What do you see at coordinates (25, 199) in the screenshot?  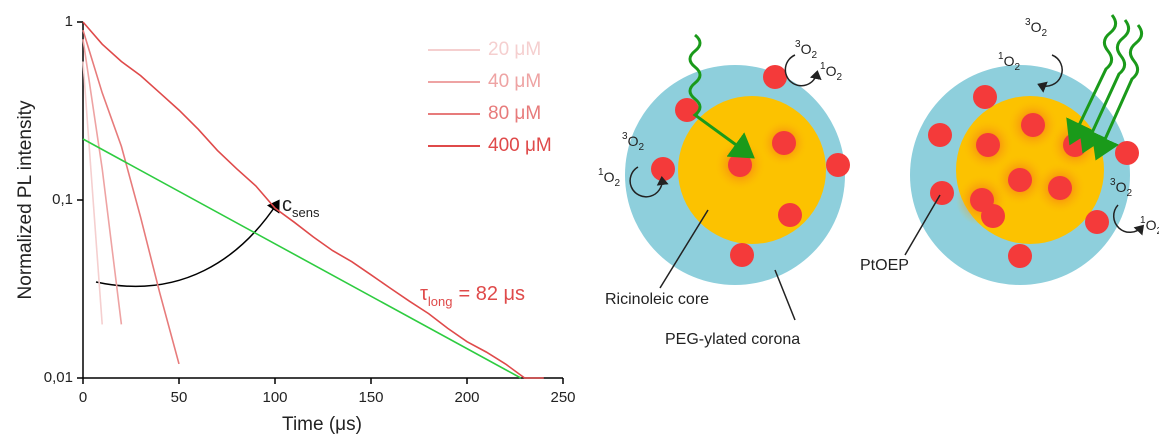 I see `y-axis-label: Normalized PL intensity` at bounding box center [25, 199].